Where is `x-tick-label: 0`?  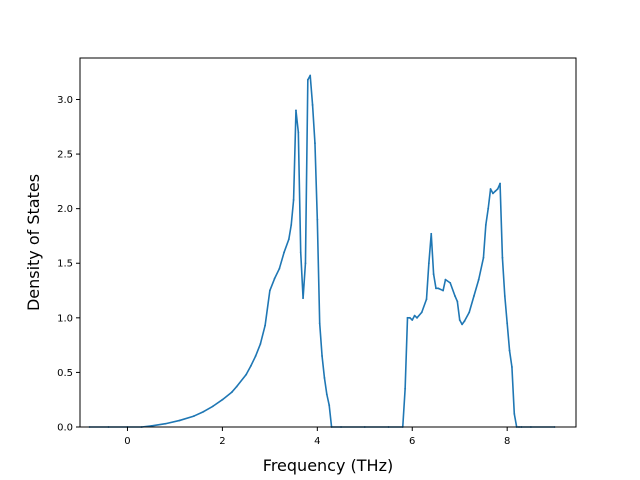 x-tick-label: 0 is located at coordinates (127, 441).